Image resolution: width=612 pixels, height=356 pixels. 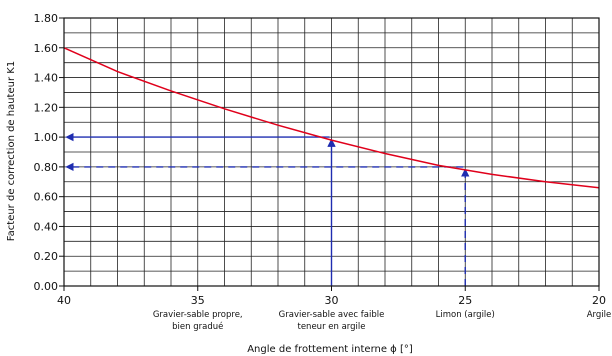 What do you see at coordinates (332, 327) in the screenshot?
I see `category-label: teneur en argile` at bounding box center [332, 327].